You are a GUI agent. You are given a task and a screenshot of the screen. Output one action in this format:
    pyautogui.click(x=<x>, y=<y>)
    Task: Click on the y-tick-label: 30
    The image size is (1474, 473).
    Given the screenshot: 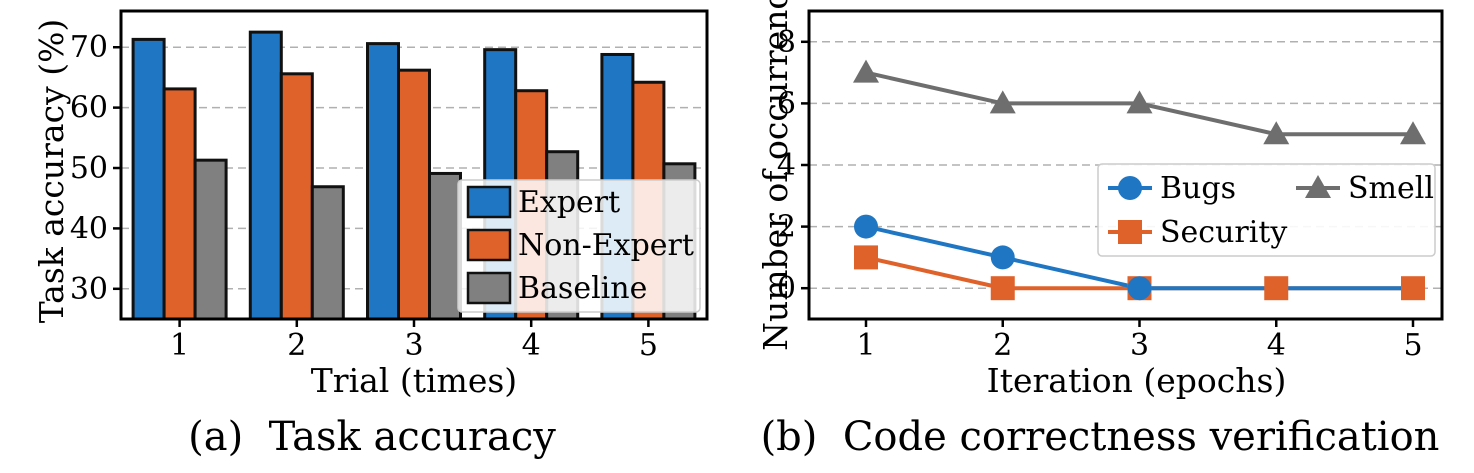 What is the action you would take?
    pyautogui.click(x=89, y=289)
    